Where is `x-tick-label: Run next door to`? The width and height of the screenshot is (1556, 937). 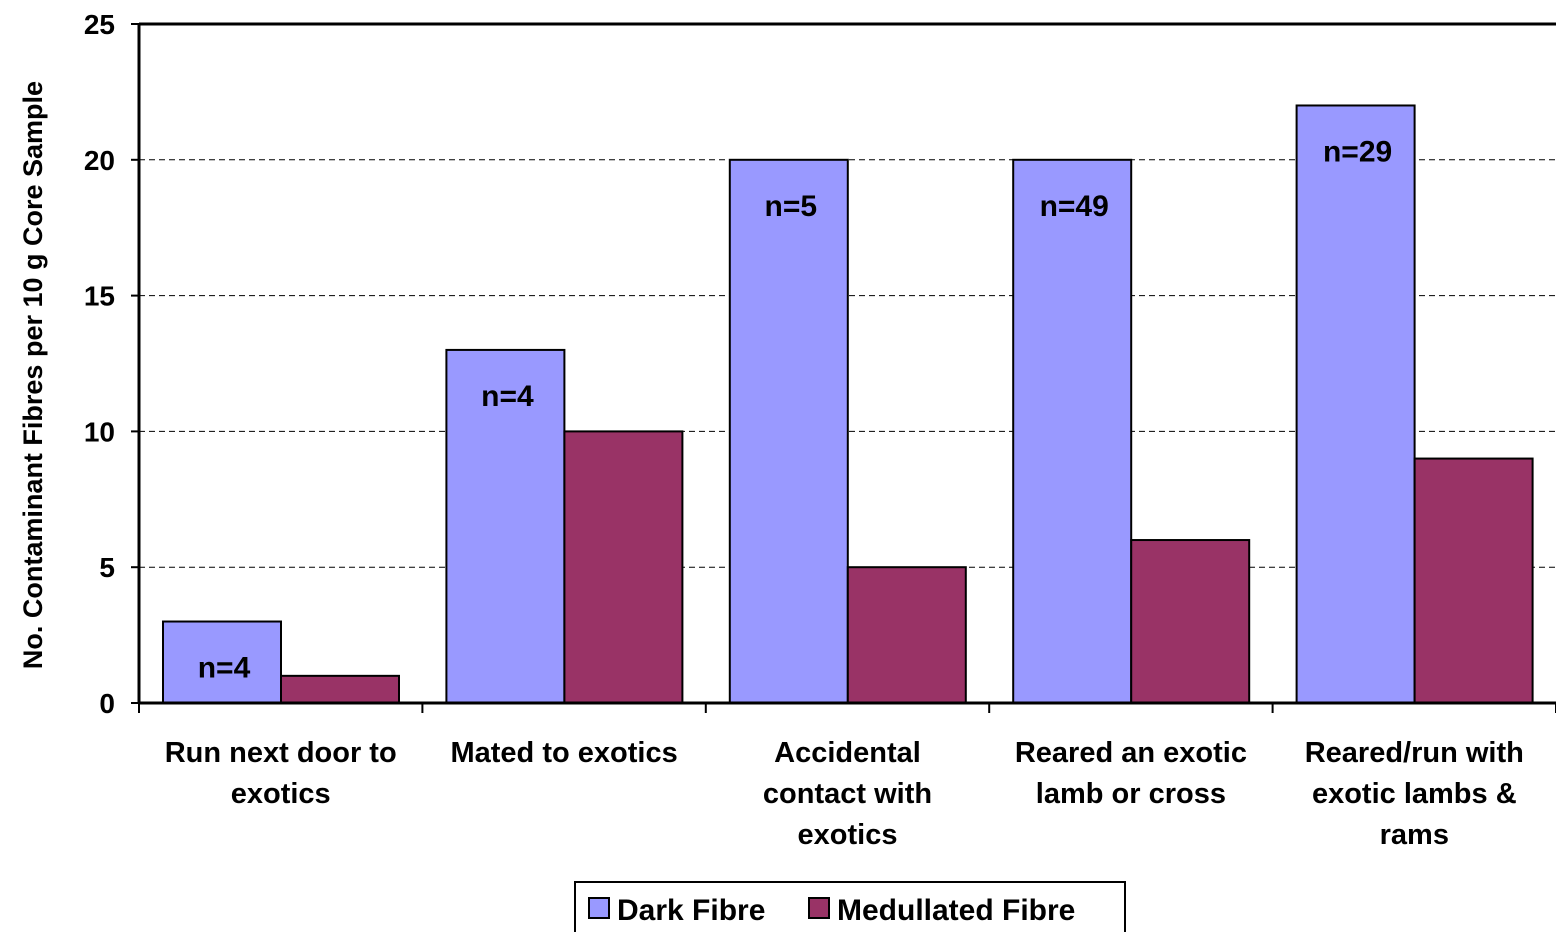
x-tick-label: Run next door to is located at coordinates (281, 753).